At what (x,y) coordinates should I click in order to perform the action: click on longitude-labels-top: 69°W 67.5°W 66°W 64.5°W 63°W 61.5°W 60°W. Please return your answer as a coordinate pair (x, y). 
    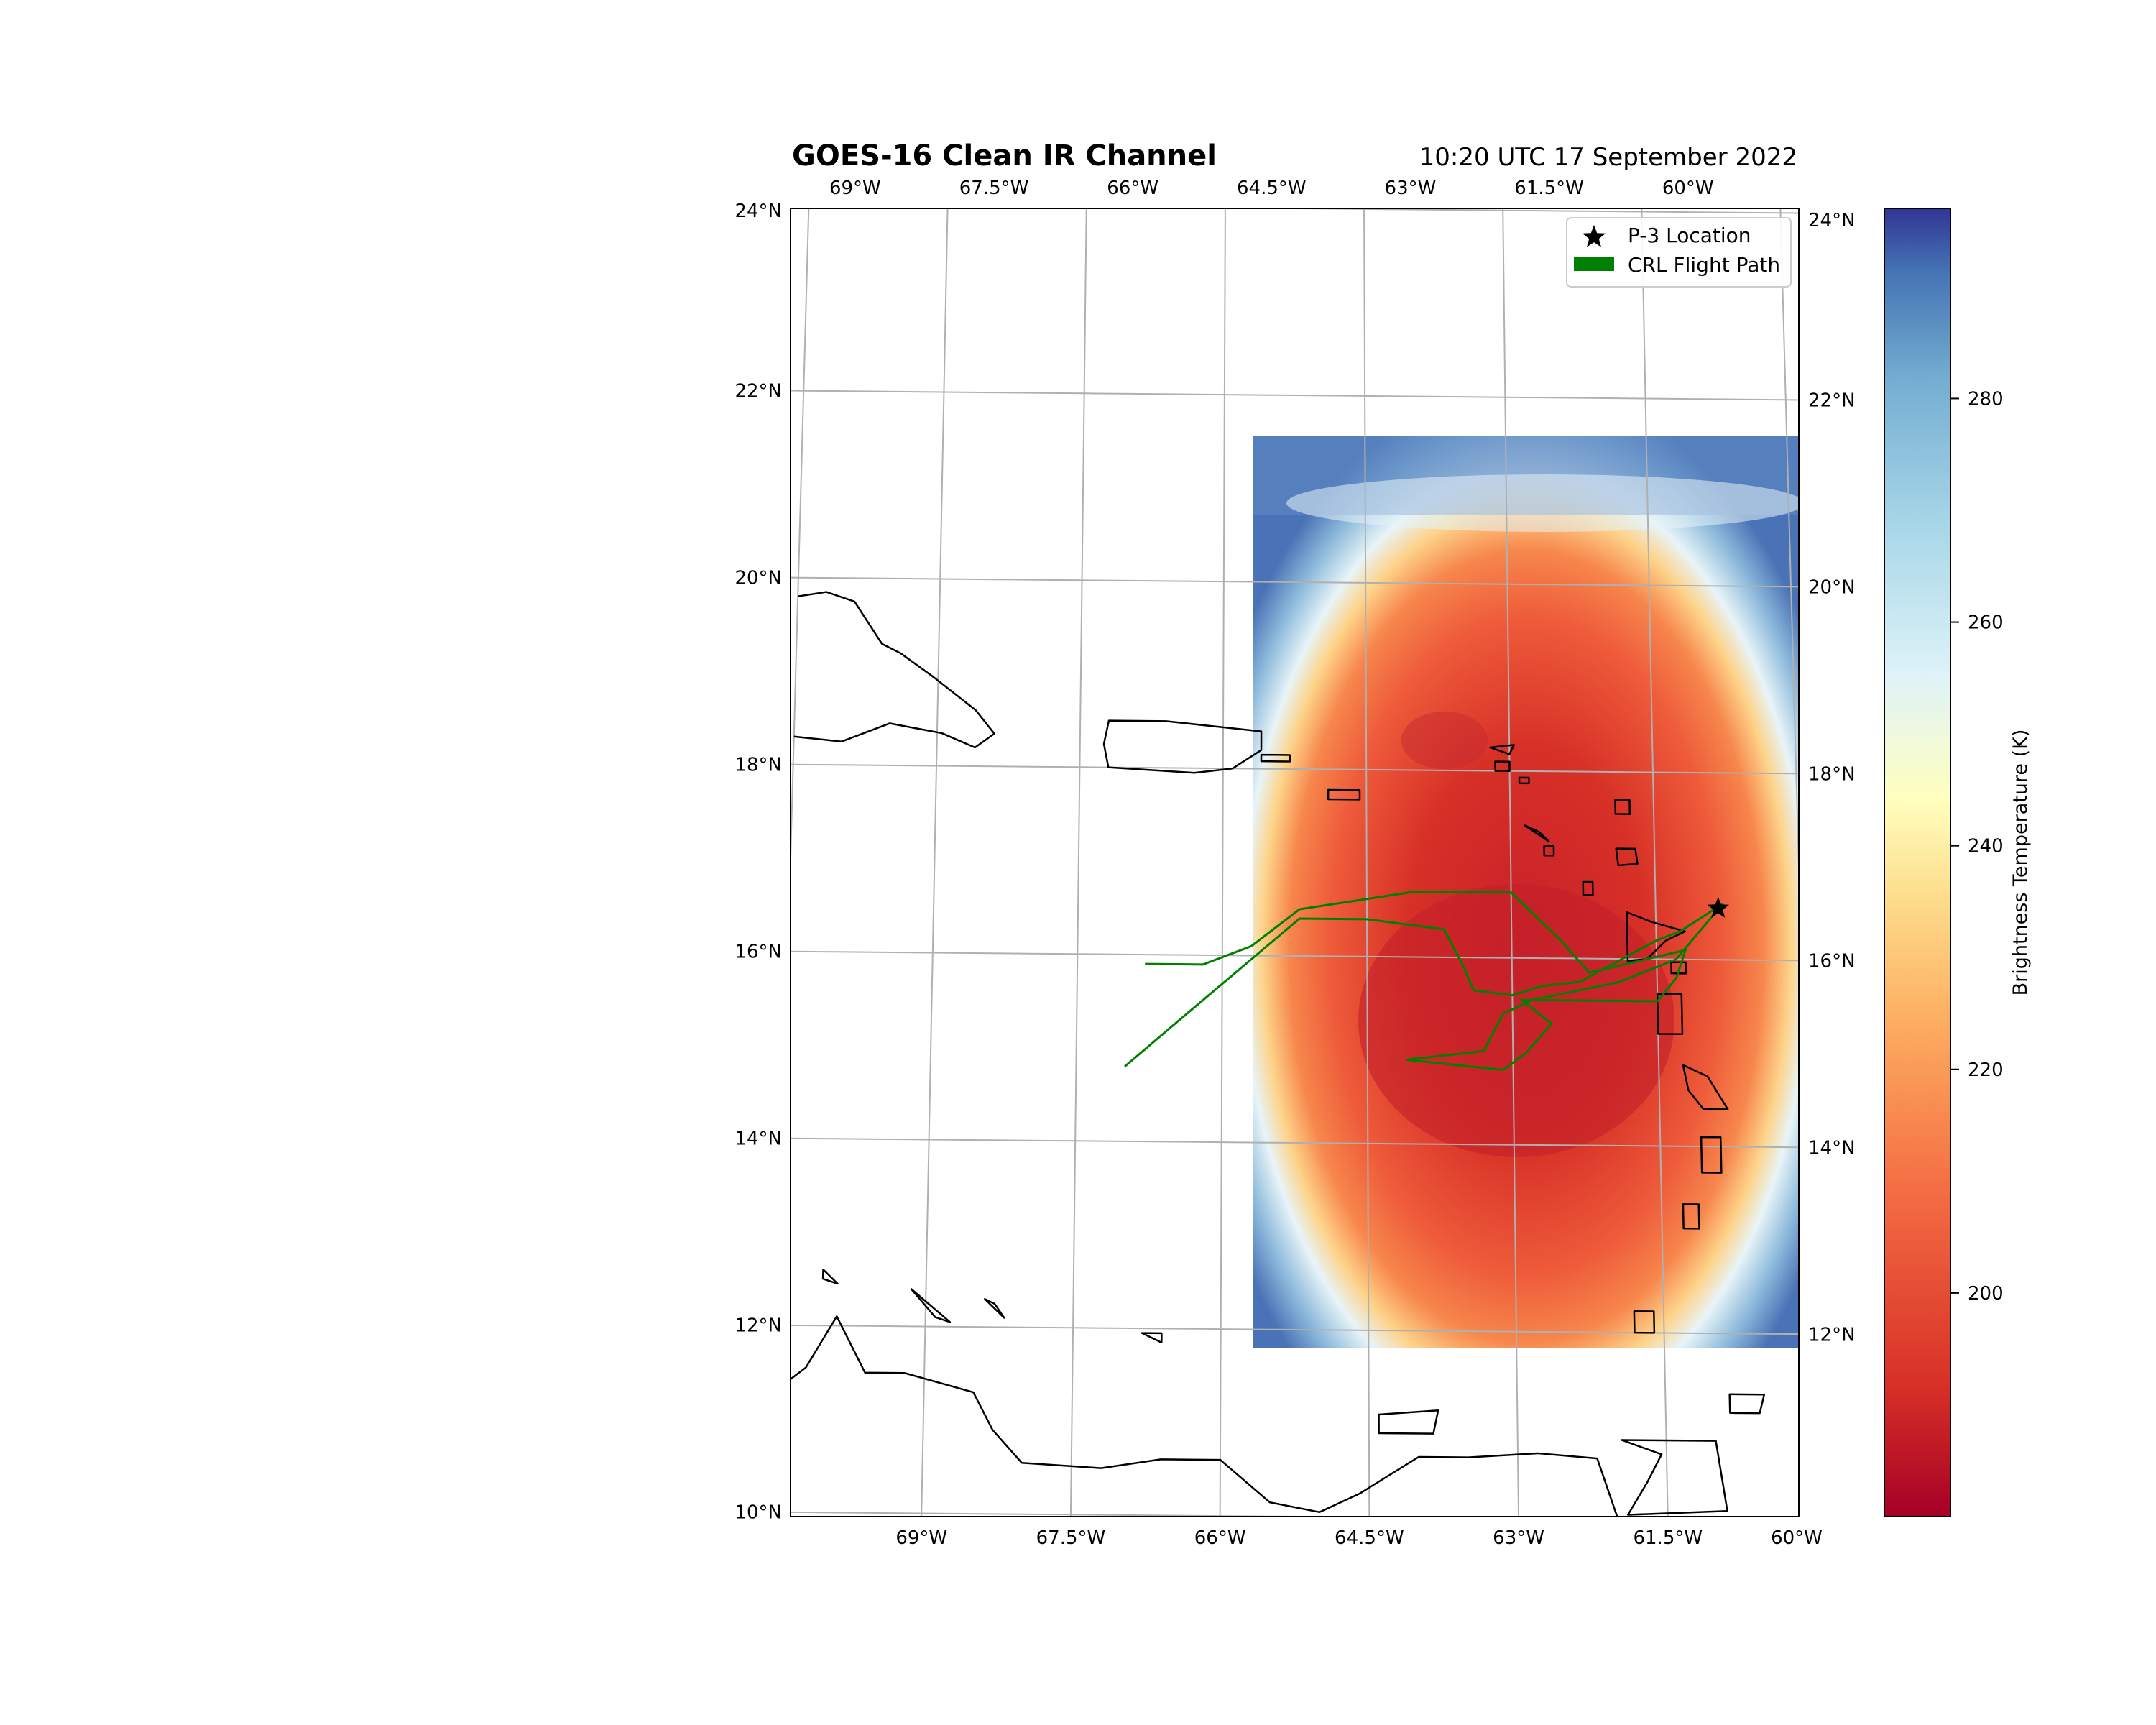
    Looking at the image, I should click on (1271, 188).